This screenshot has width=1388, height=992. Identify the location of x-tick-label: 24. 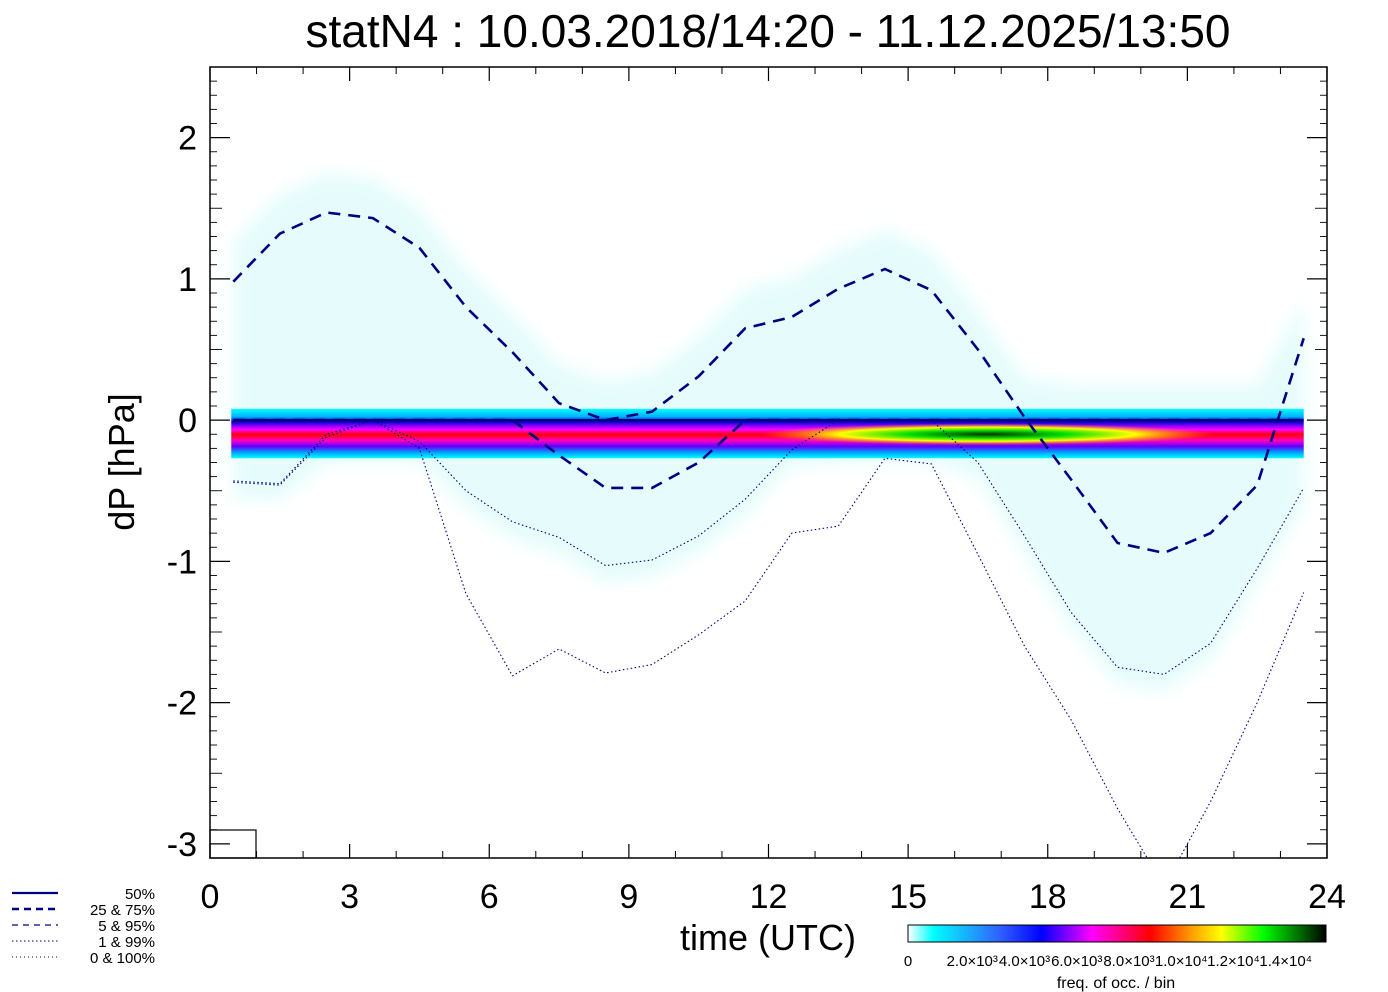
(1327, 897).